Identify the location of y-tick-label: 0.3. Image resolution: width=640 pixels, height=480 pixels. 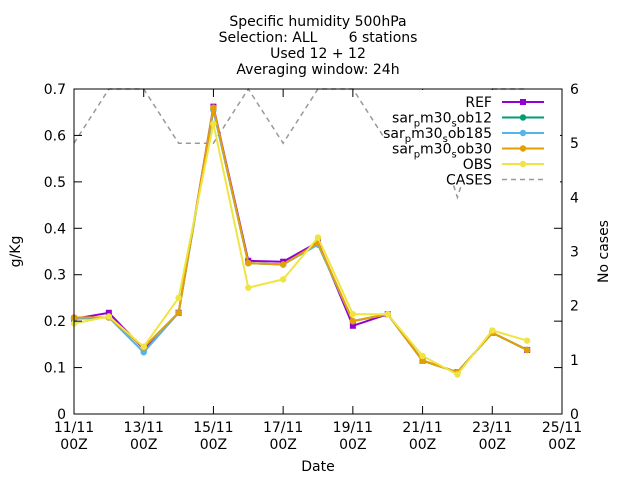
(55, 276).